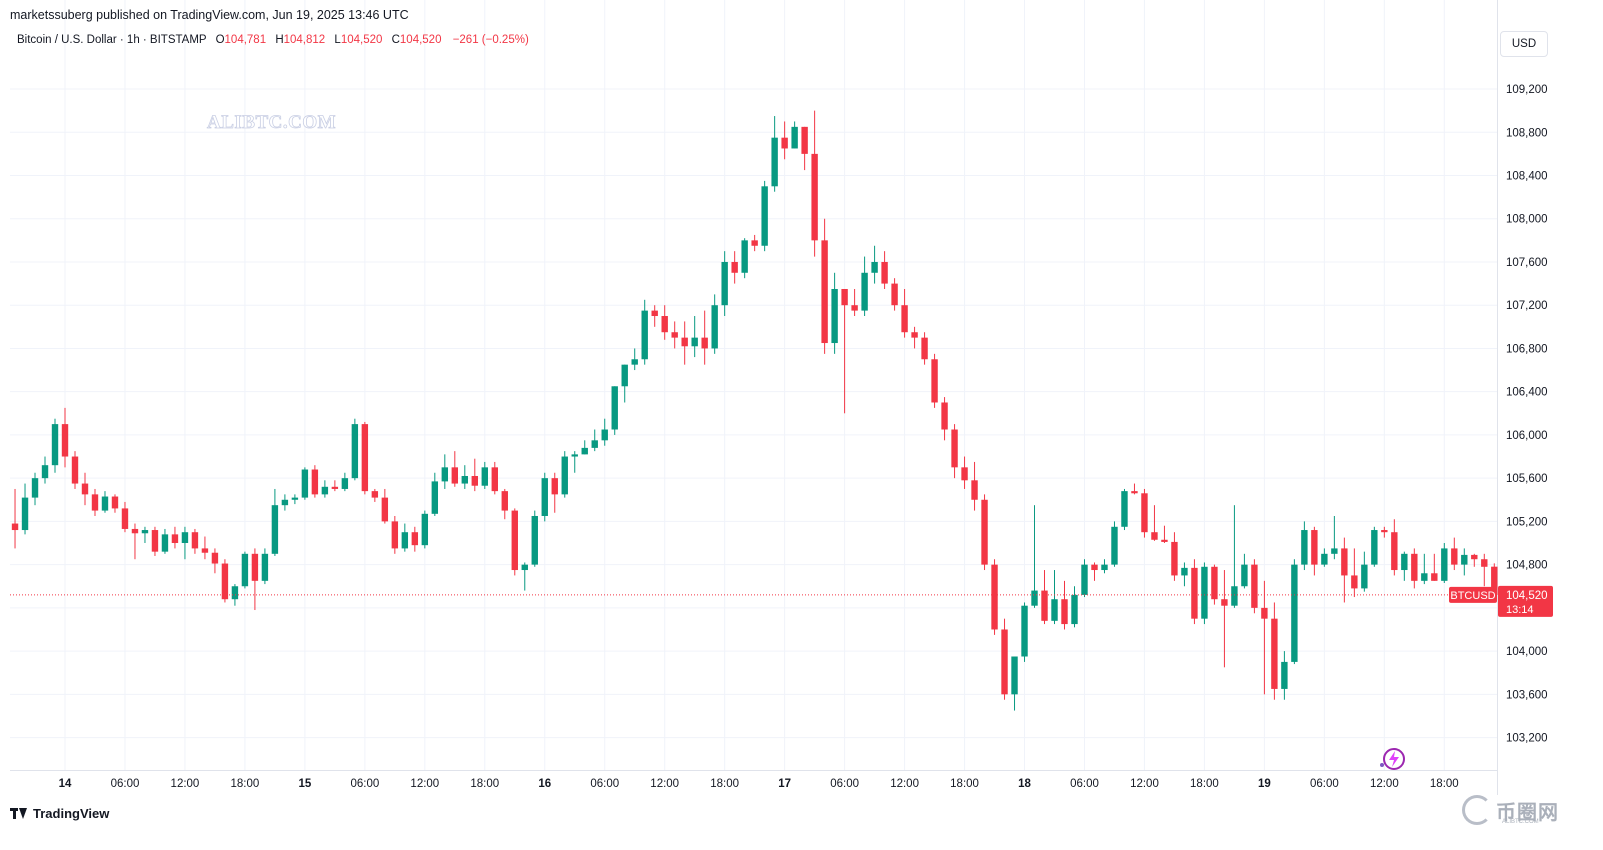  What do you see at coordinates (1527, 739) in the screenshot?
I see `y-tick-label: 103,200` at bounding box center [1527, 739].